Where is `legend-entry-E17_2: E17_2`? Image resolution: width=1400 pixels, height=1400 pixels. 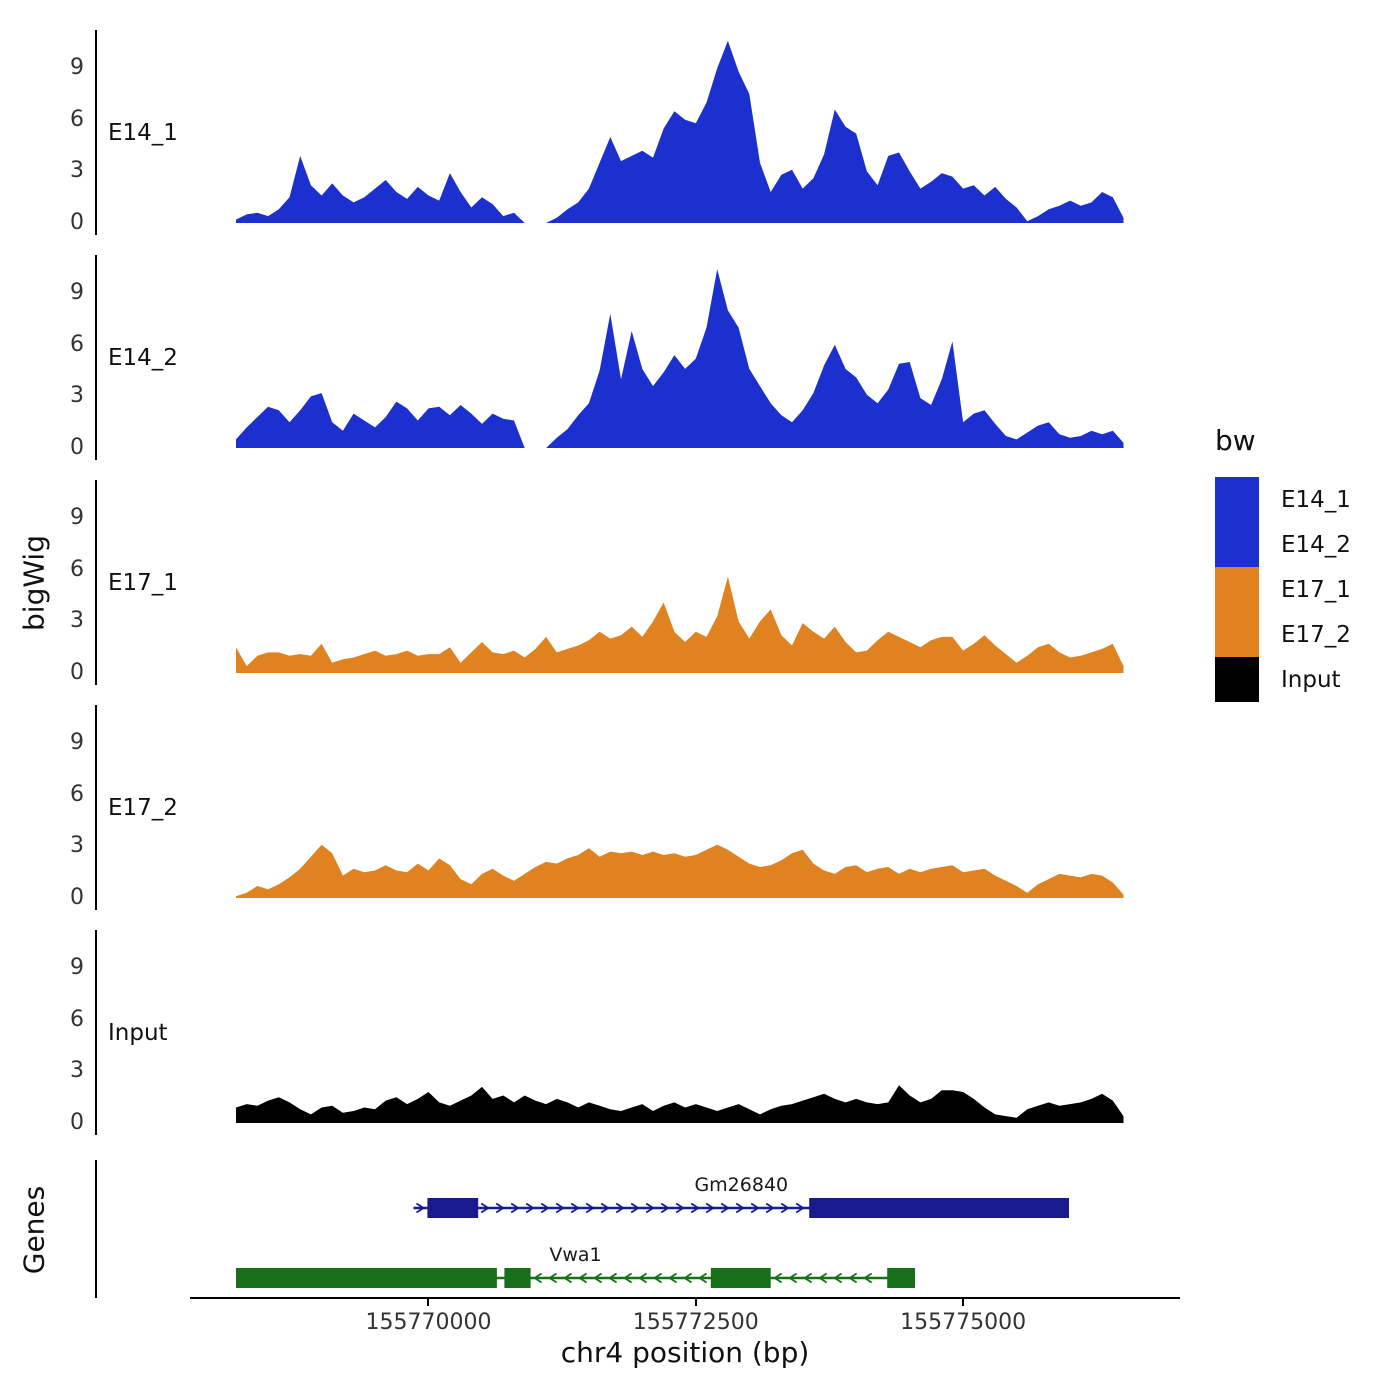 legend-entry-E17_2: E17_2 is located at coordinates (1307, 634).